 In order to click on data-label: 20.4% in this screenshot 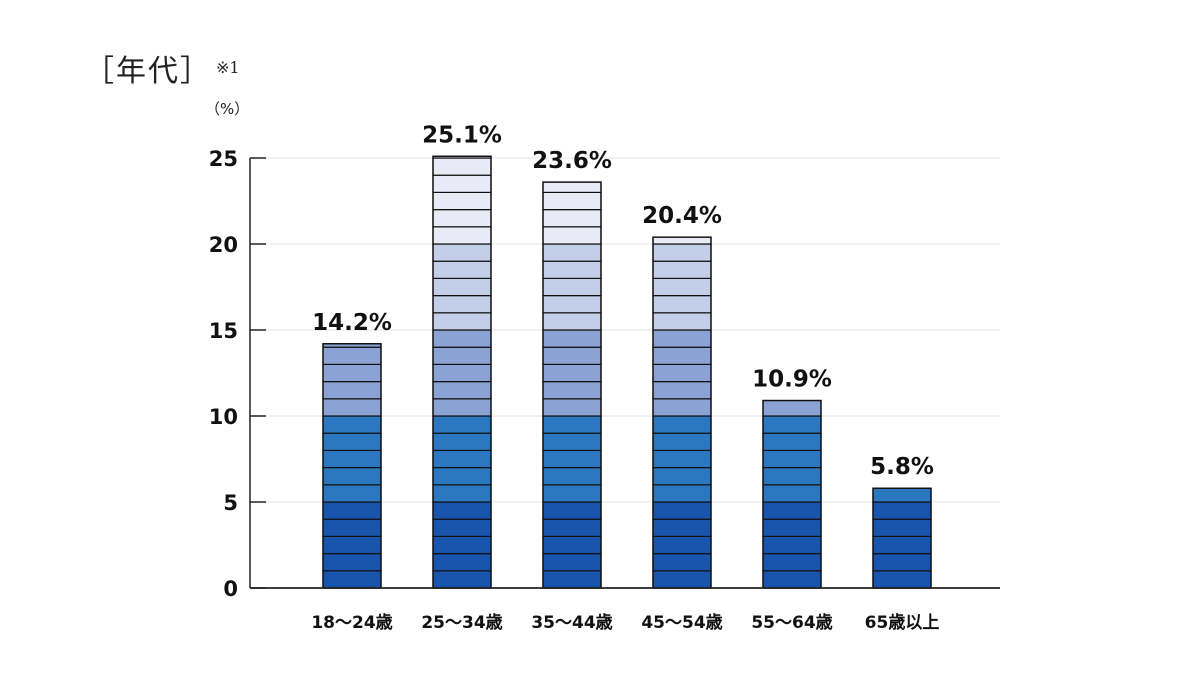, I will do `click(682, 216)`.